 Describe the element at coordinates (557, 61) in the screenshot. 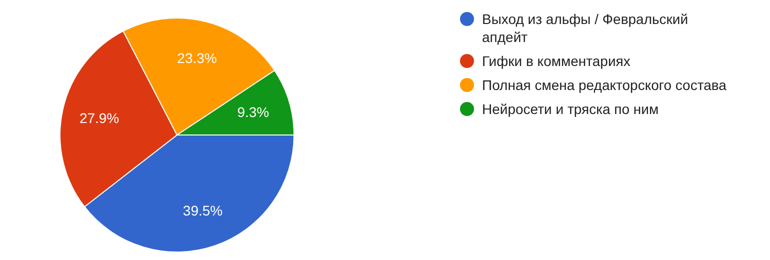

I see `legend-label: Гифки в комментариях` at that location.